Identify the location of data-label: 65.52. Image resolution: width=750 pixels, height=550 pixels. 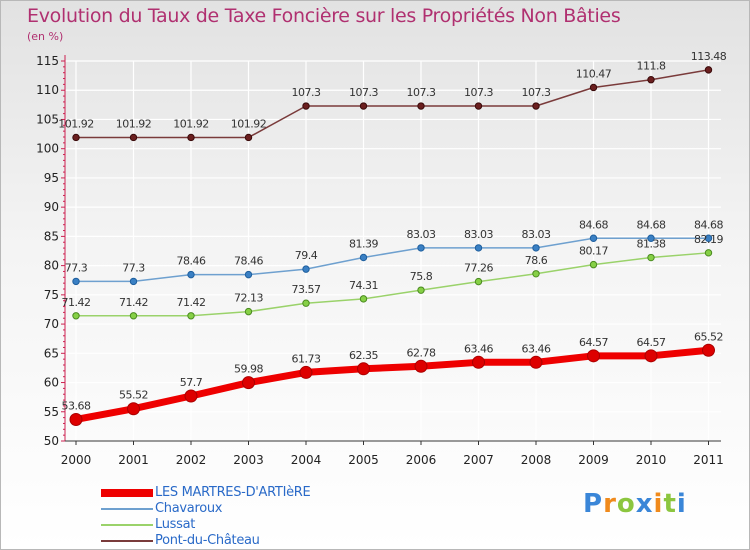
(708, 336).